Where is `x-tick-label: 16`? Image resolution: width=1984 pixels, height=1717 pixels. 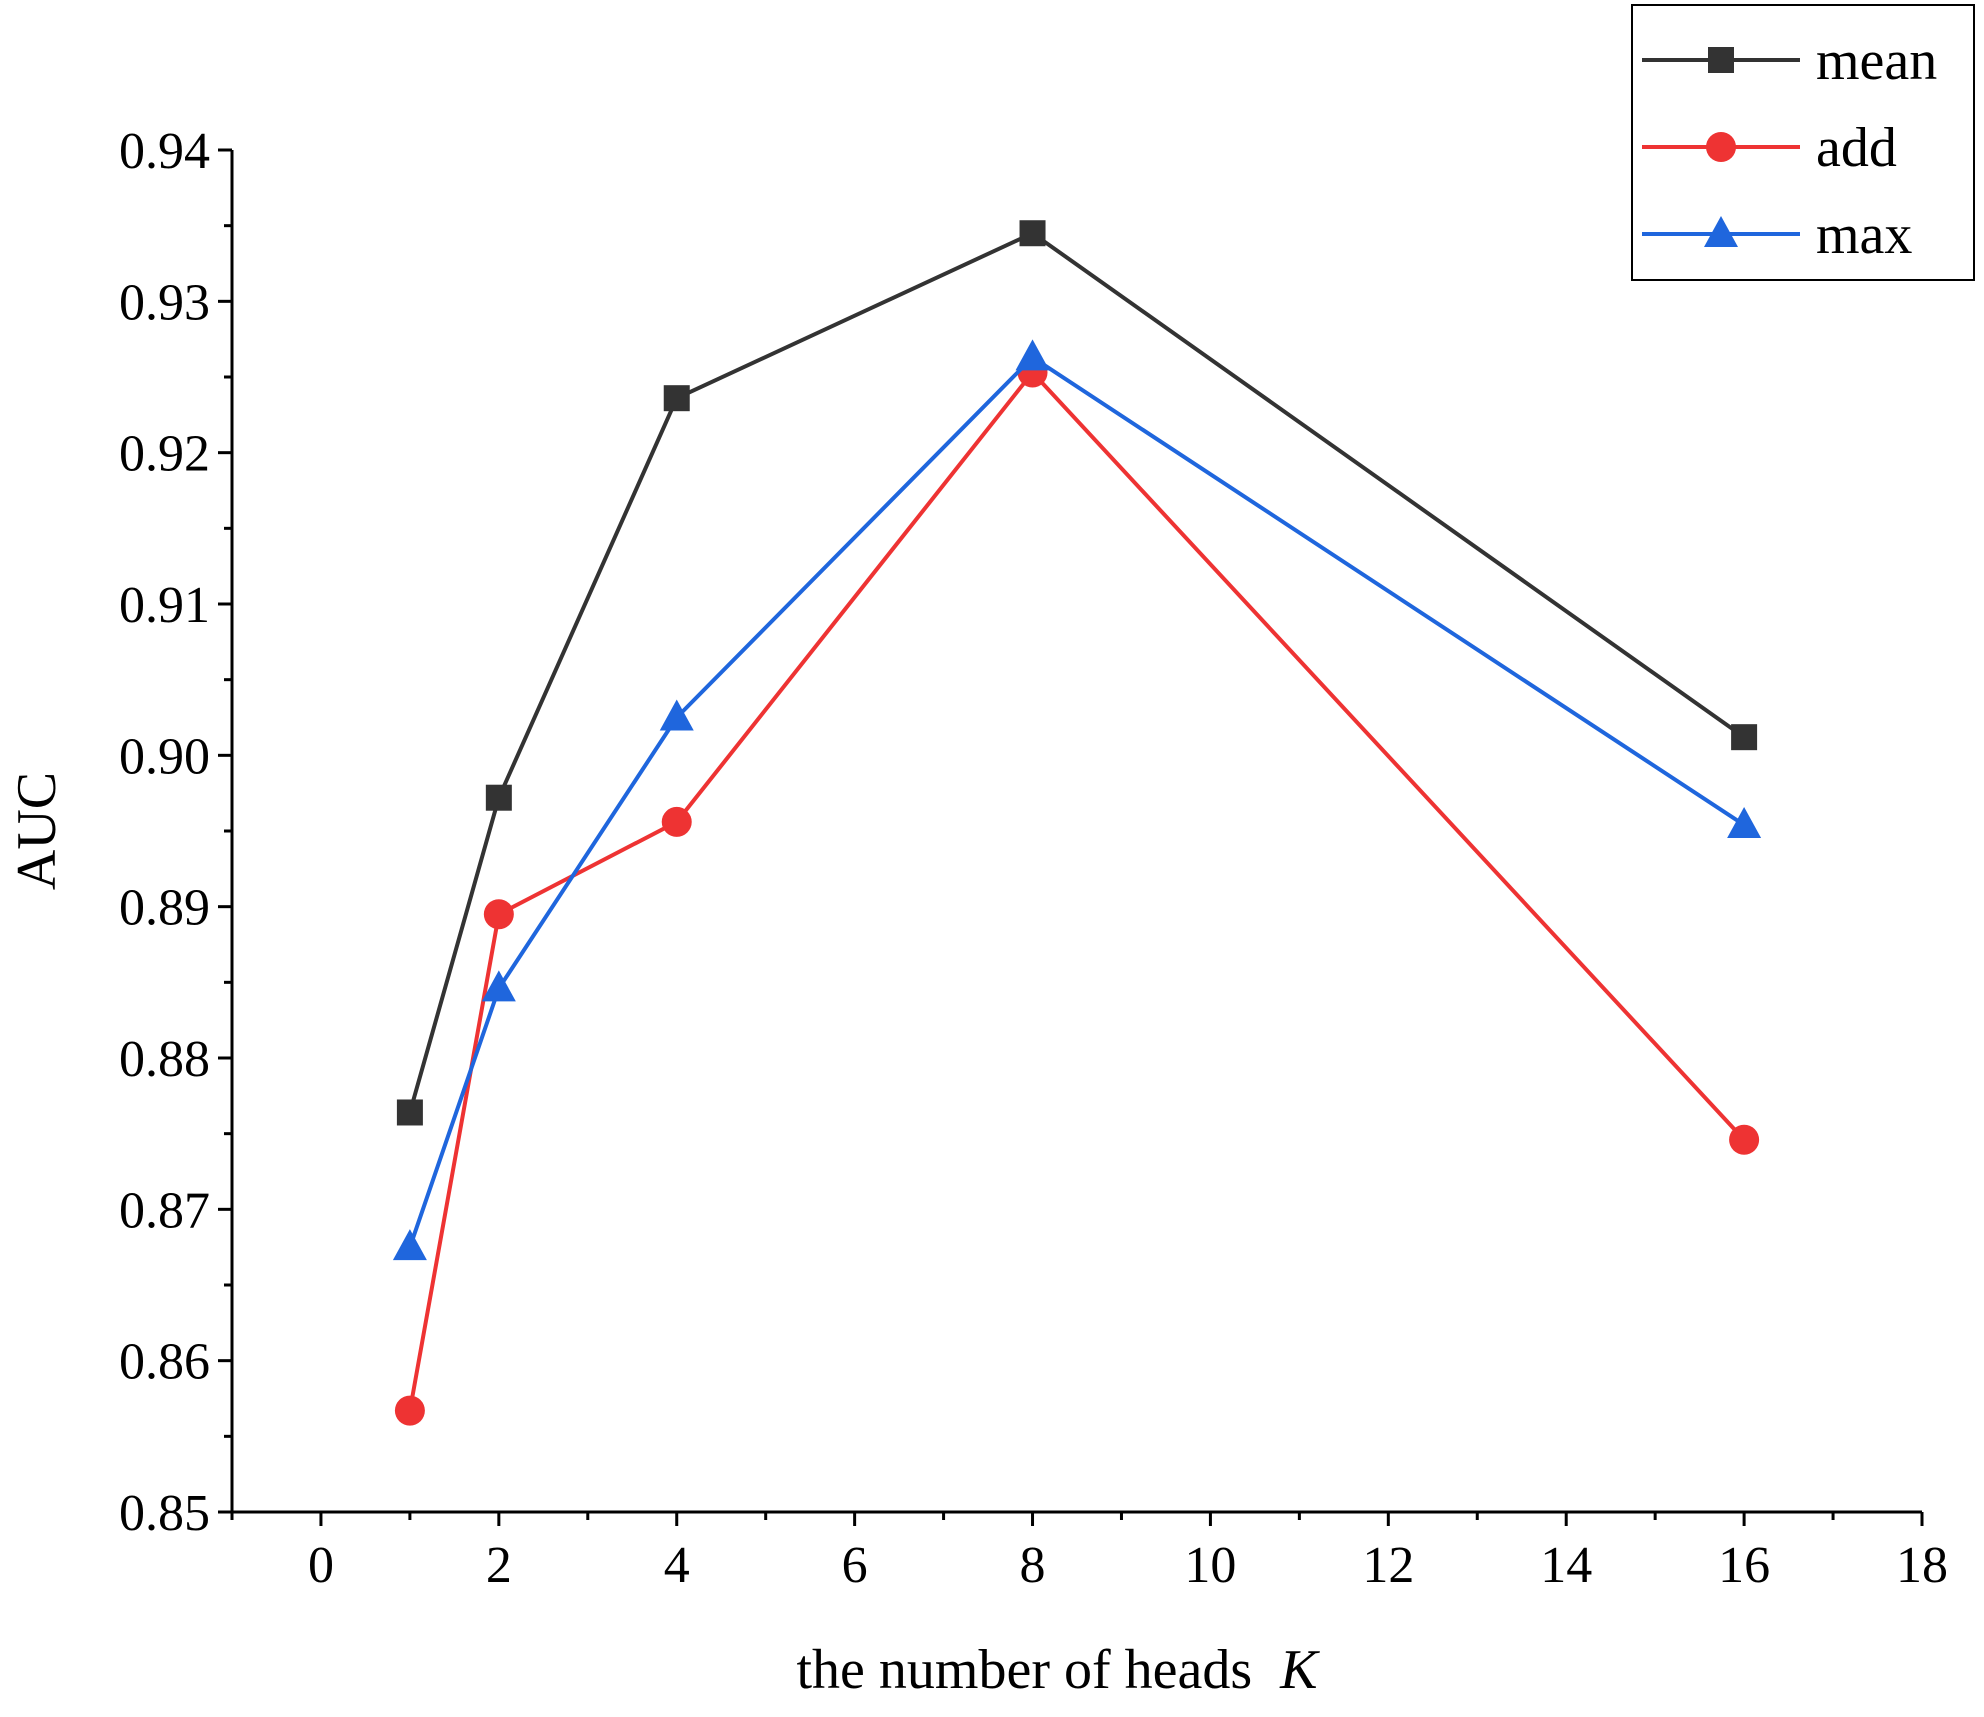 x-tick-label: 16 is located at coordinates (1744, 1565).